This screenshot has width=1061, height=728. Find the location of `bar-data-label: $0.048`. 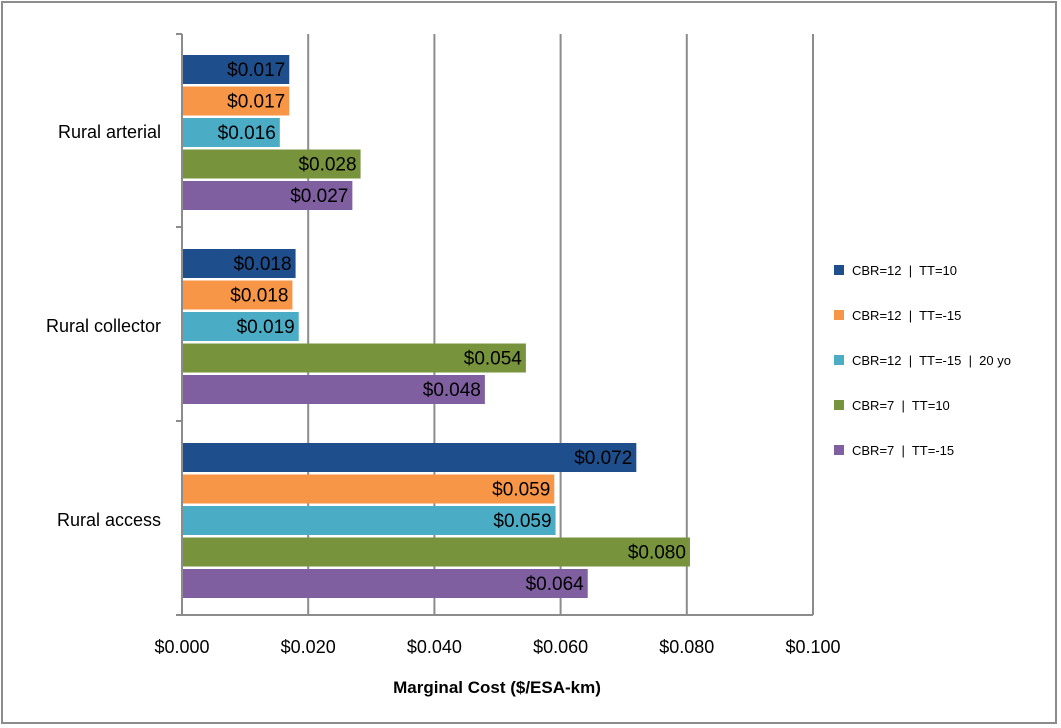

bar-data-label: $0.048 is located at coordinates (452, 390).